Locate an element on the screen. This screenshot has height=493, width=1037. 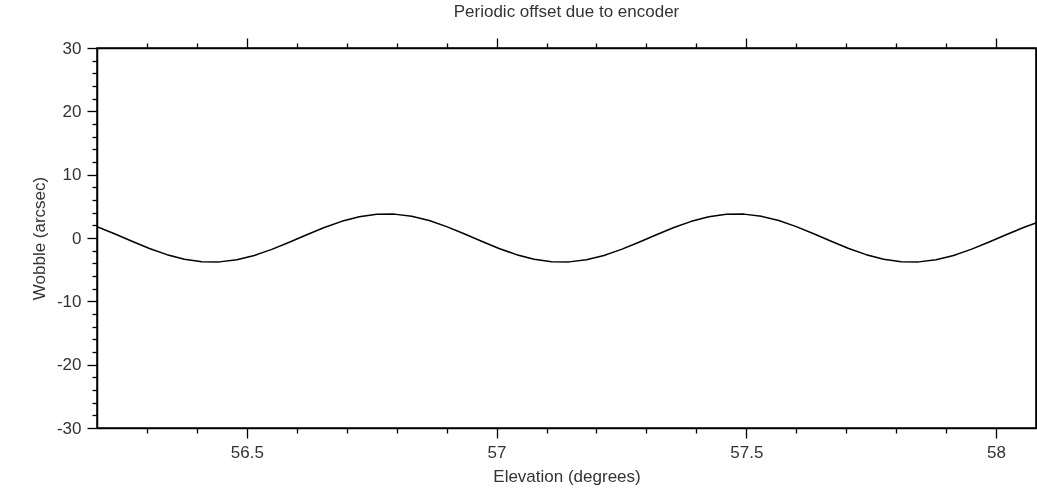
y-tick-label: 30 is located at coordinates (72, 48).